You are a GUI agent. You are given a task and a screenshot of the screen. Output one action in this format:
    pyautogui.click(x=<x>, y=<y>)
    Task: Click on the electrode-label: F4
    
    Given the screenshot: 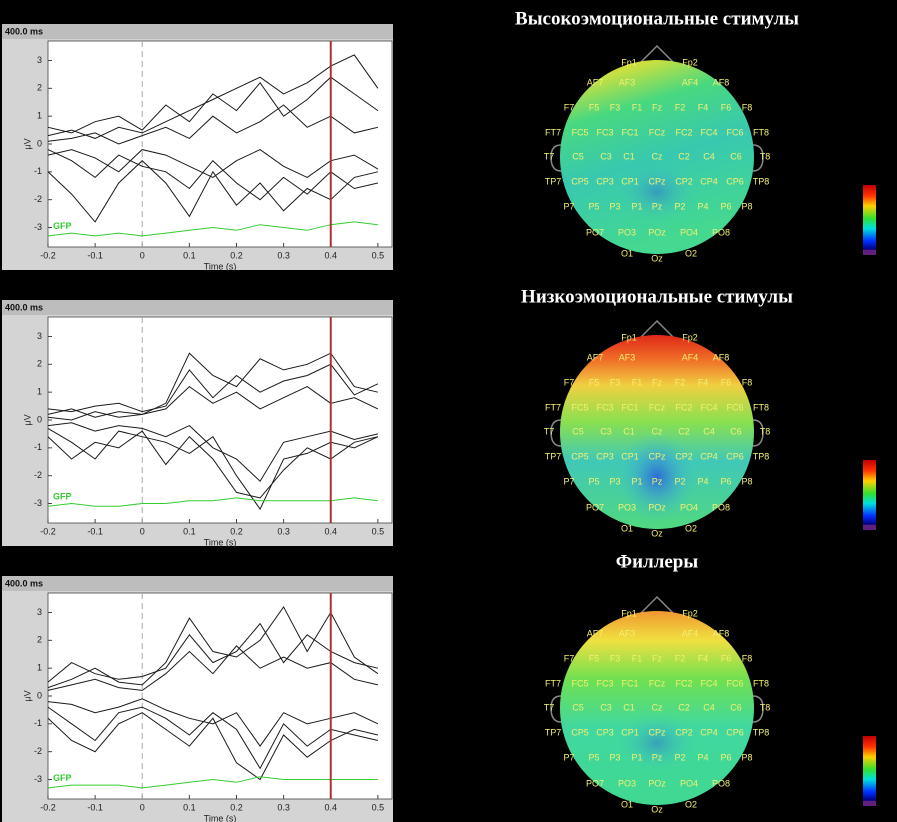 What is the action you would take?
    pyautogui.click(x=703, y=382)
    